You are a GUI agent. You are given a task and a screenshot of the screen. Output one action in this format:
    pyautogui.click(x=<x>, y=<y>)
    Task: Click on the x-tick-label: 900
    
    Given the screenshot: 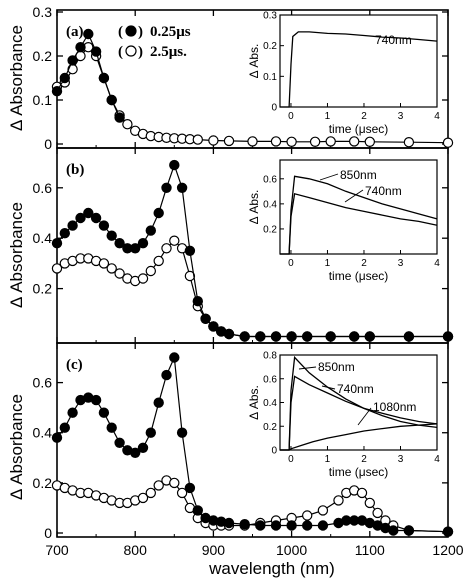 What is the action you would take?
    pyautogui.click(x=214, y=550)
    